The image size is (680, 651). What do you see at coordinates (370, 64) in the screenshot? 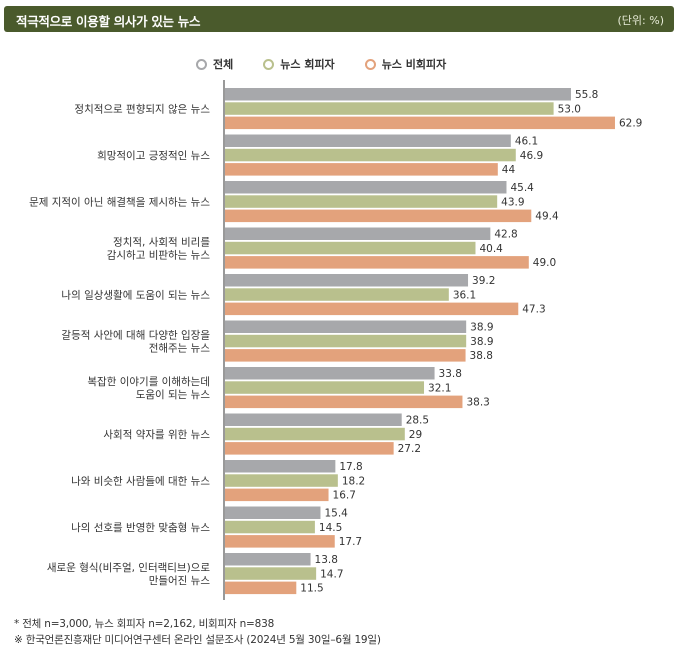
I see `legend-marker-non-avoiders` at bounding box center [370, 64].